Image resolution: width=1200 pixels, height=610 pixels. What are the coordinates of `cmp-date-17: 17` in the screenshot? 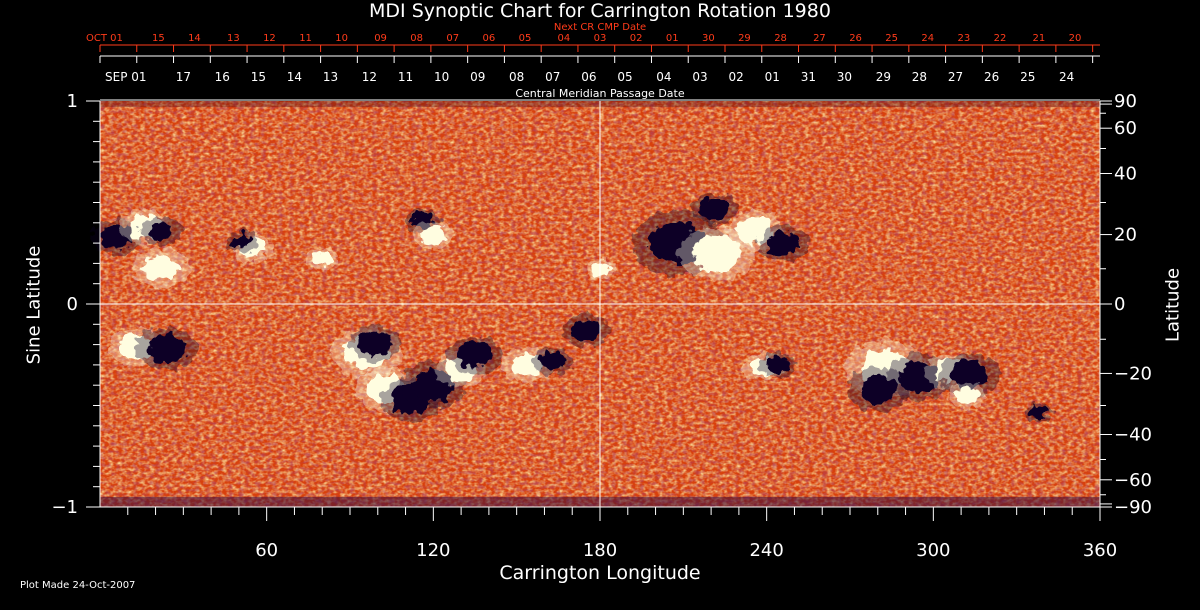 It's located at (183, 77).